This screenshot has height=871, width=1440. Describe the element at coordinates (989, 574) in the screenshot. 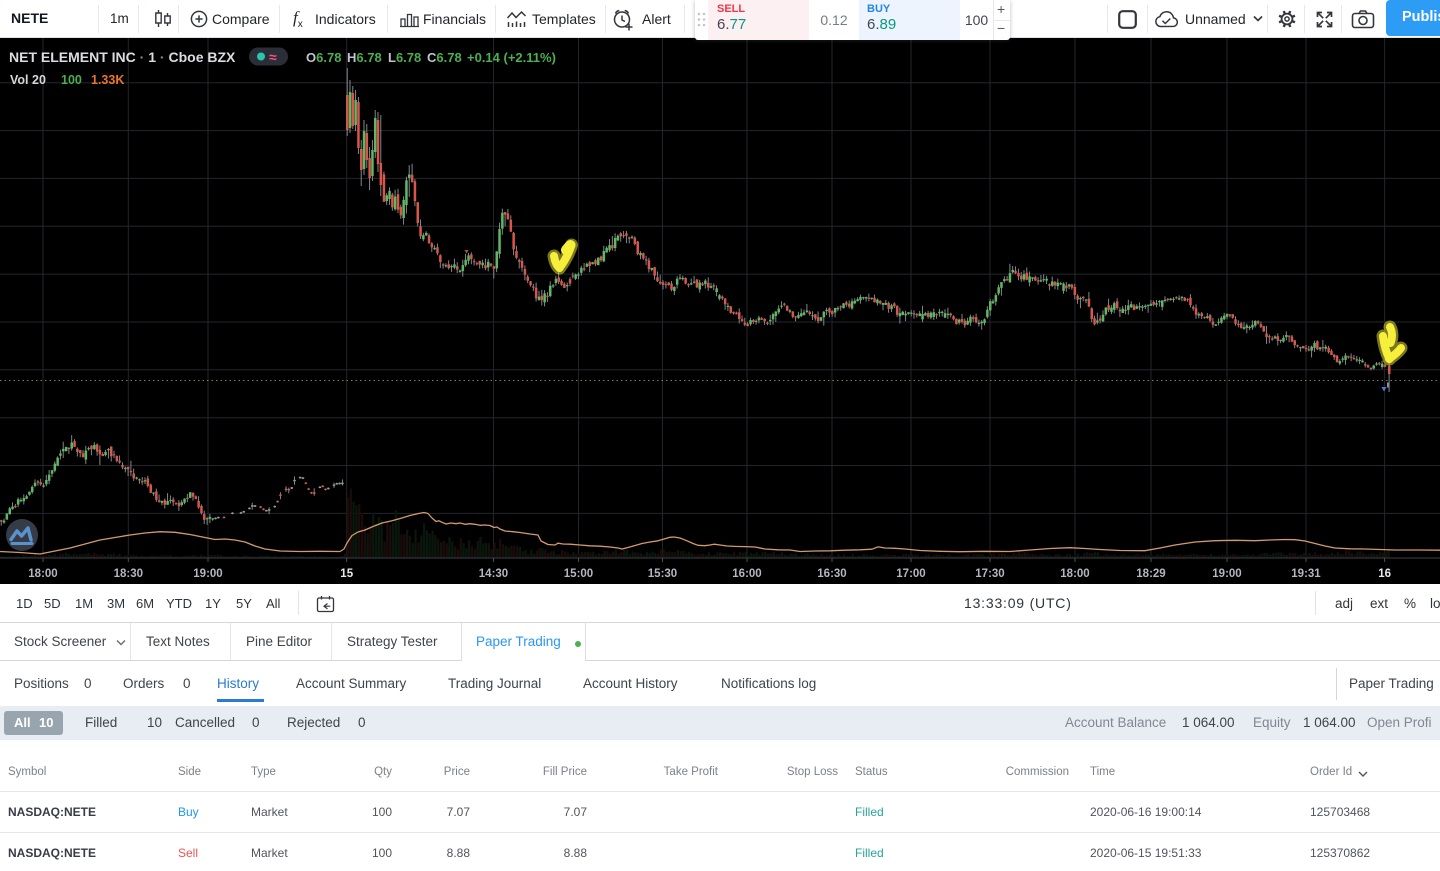

I see `svg-text: 17:30` at that location.